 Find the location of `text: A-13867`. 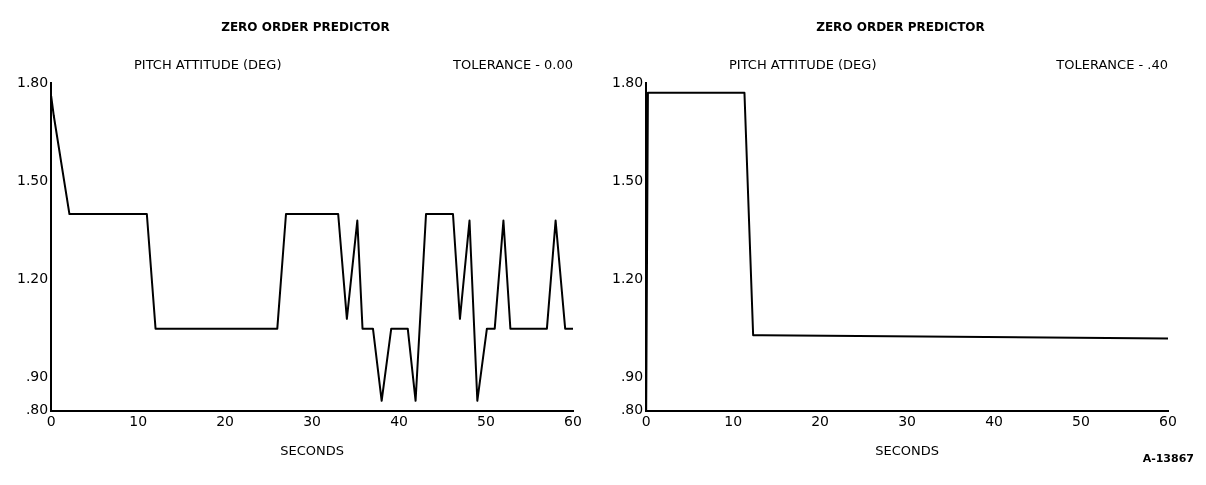

text: A-13867 is located at coordinates (1168, 458).